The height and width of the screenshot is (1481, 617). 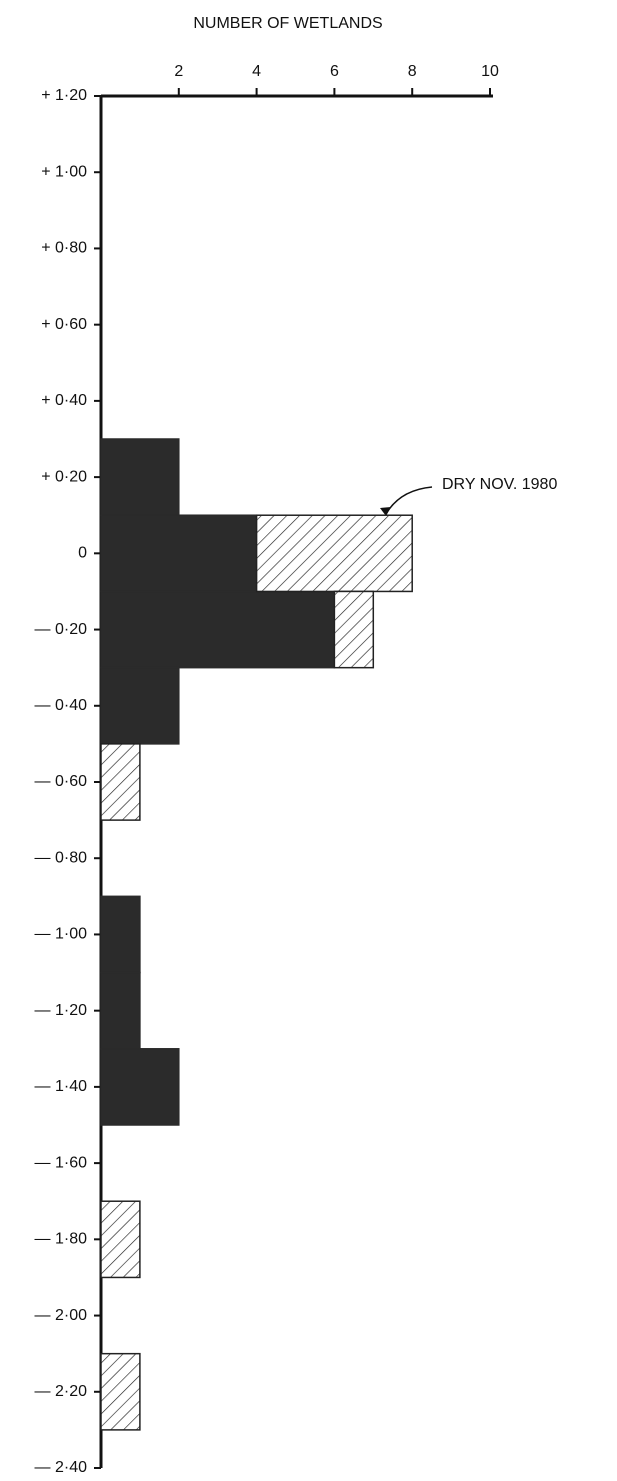 I want to click on y-tick-label: — 0·20, so click(x=61, y=629).